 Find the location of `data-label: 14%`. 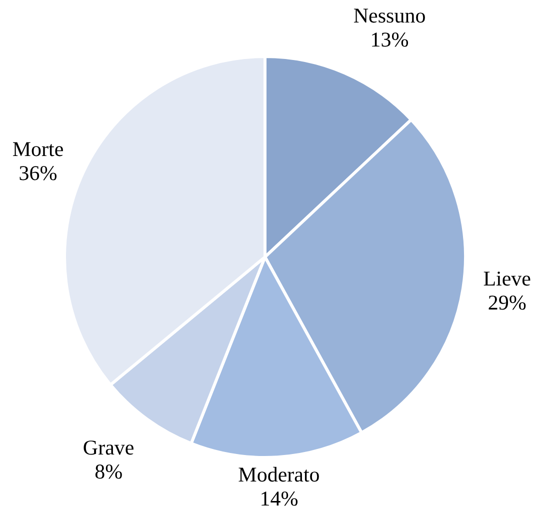

data-label: 14% is located at coordinates (279, 498).